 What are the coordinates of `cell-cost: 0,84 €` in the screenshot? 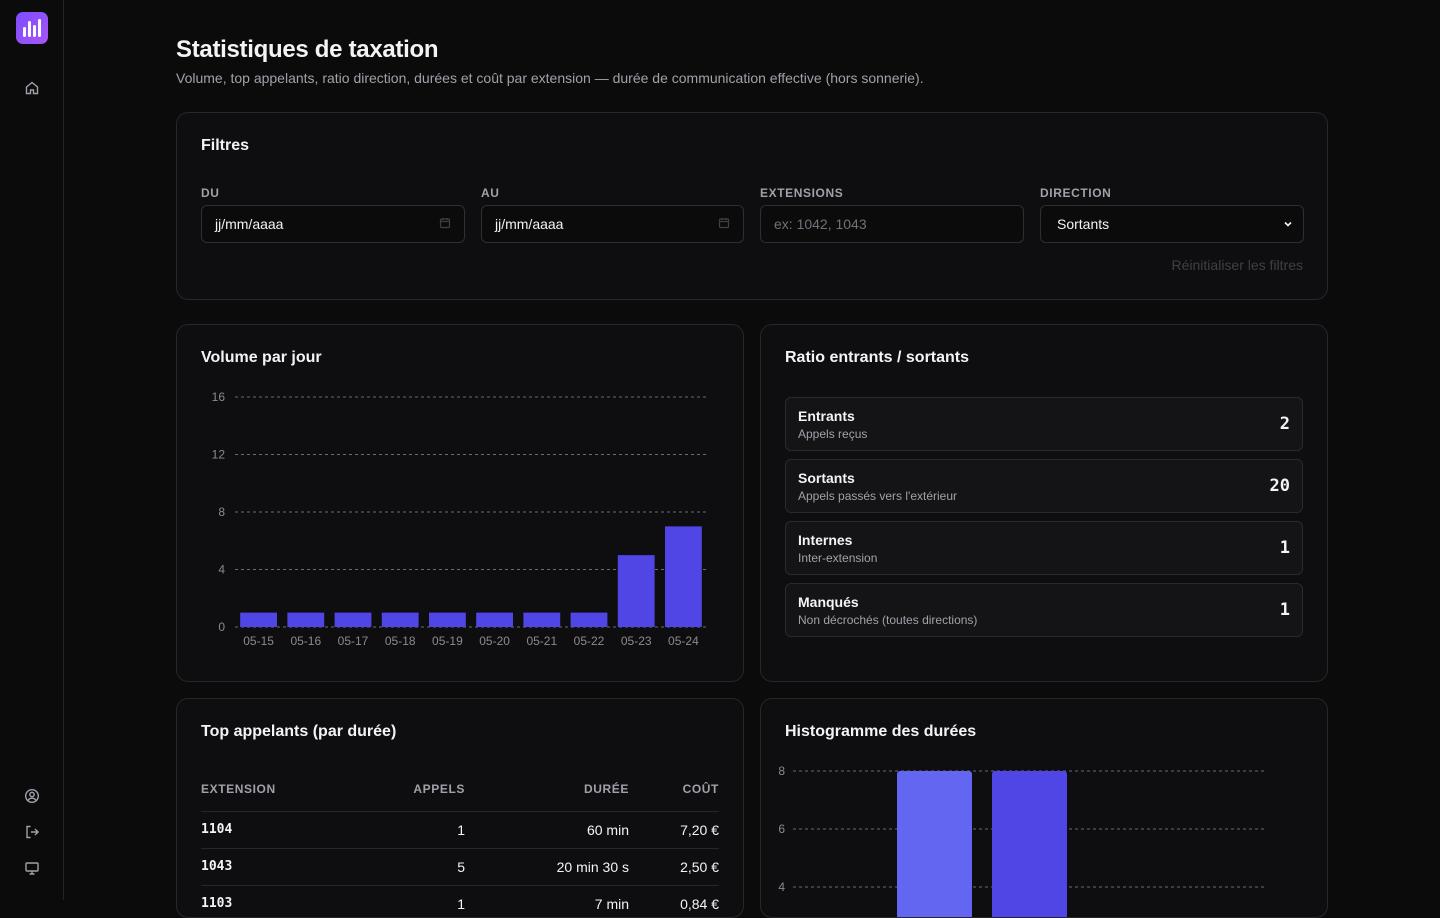 It's located at (674, 901).